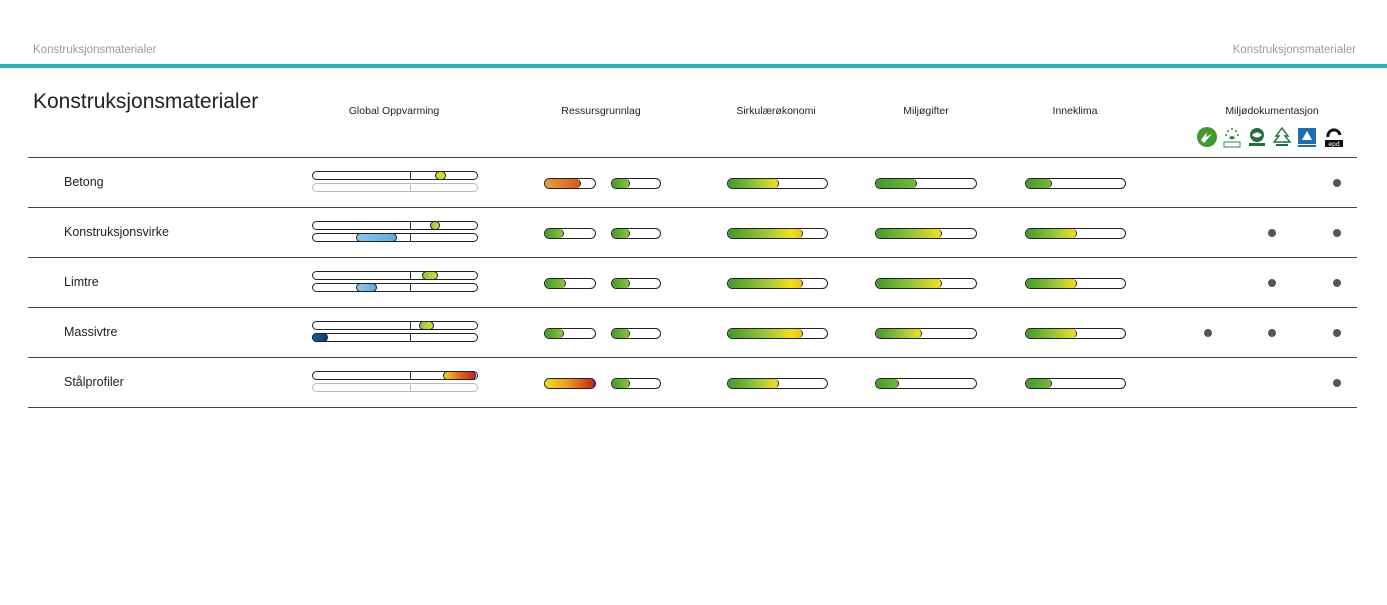  Describe the element at coordinates (146, 101) in the screenshot. I see `page-title: Konstruksjonsmaterialer` at that location.